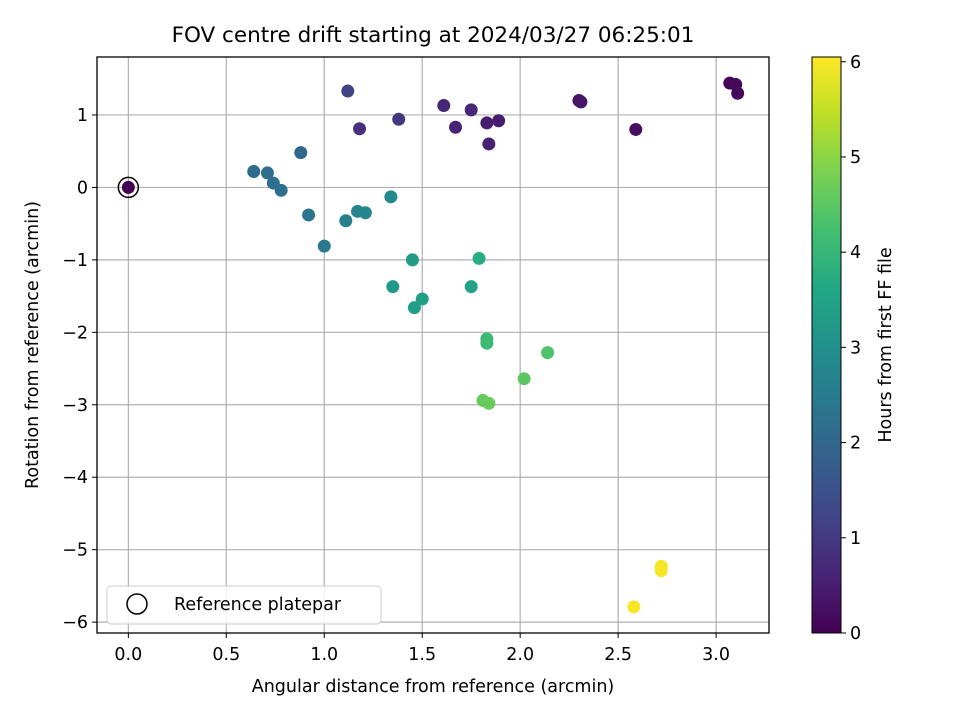  Describe the element at coordinates (826, 345) in the screenshot. I see `colorbar` at that location.